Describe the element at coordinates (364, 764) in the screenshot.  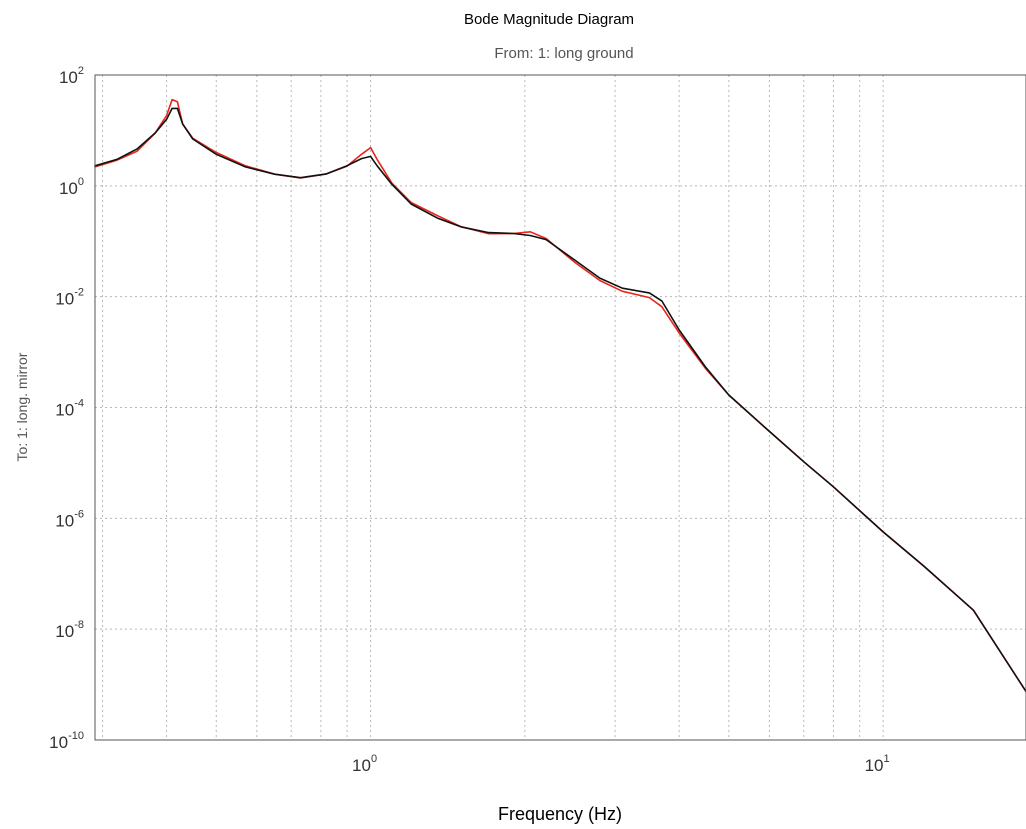
I see `x-tick-label: 10⁰` at that location.